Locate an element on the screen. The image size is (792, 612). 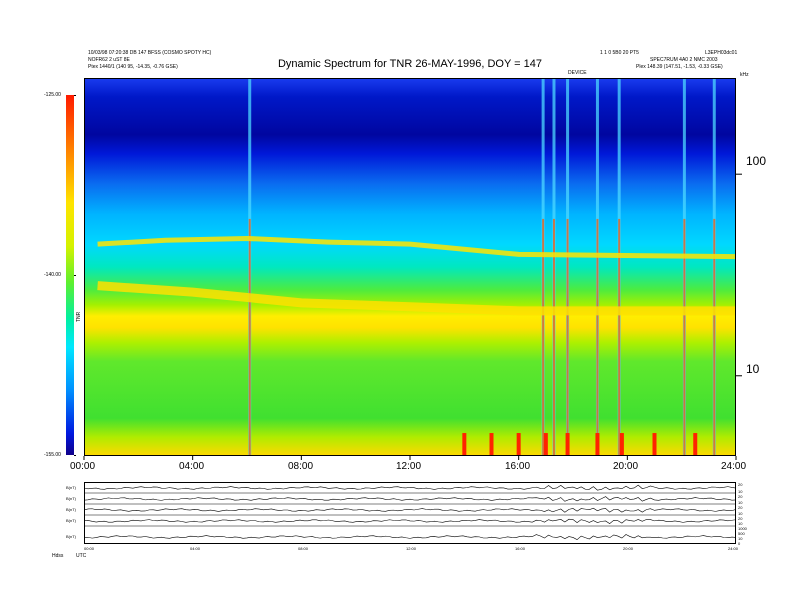
panel-x-tick: 24:00 is located at coordinates (733, 548).